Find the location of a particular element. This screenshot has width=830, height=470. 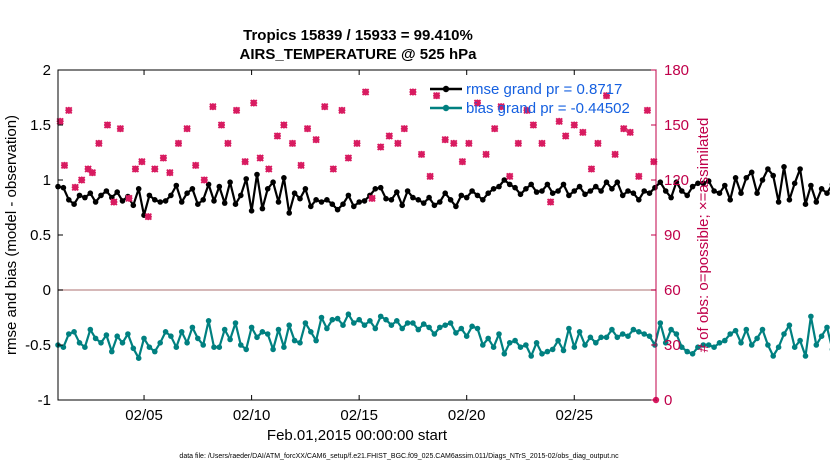

x-axis-label: Feb.01,2015 00:00:00 start is located at coordinates (357, 435).